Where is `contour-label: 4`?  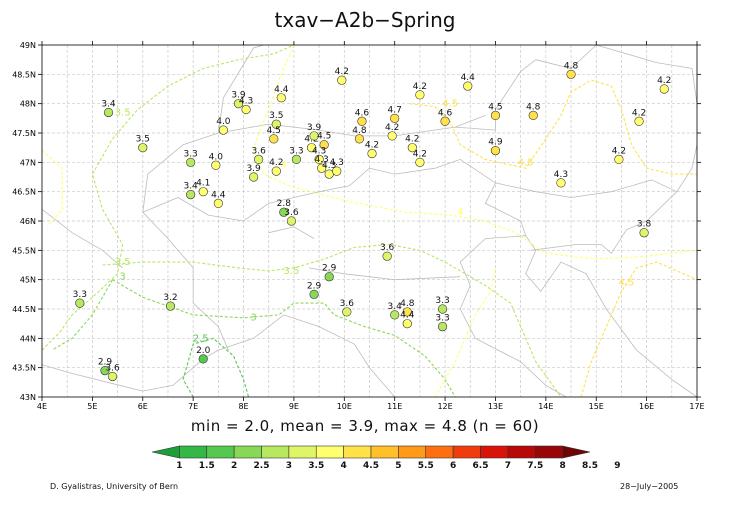
contour-label: 4 is located at coordinates (284, 165).